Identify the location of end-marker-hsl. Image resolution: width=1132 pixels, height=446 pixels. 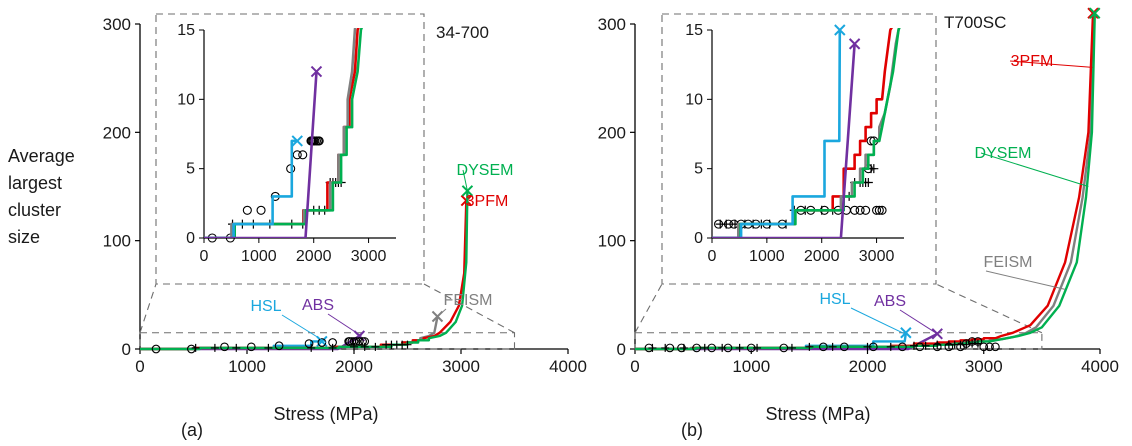
(297, 141).